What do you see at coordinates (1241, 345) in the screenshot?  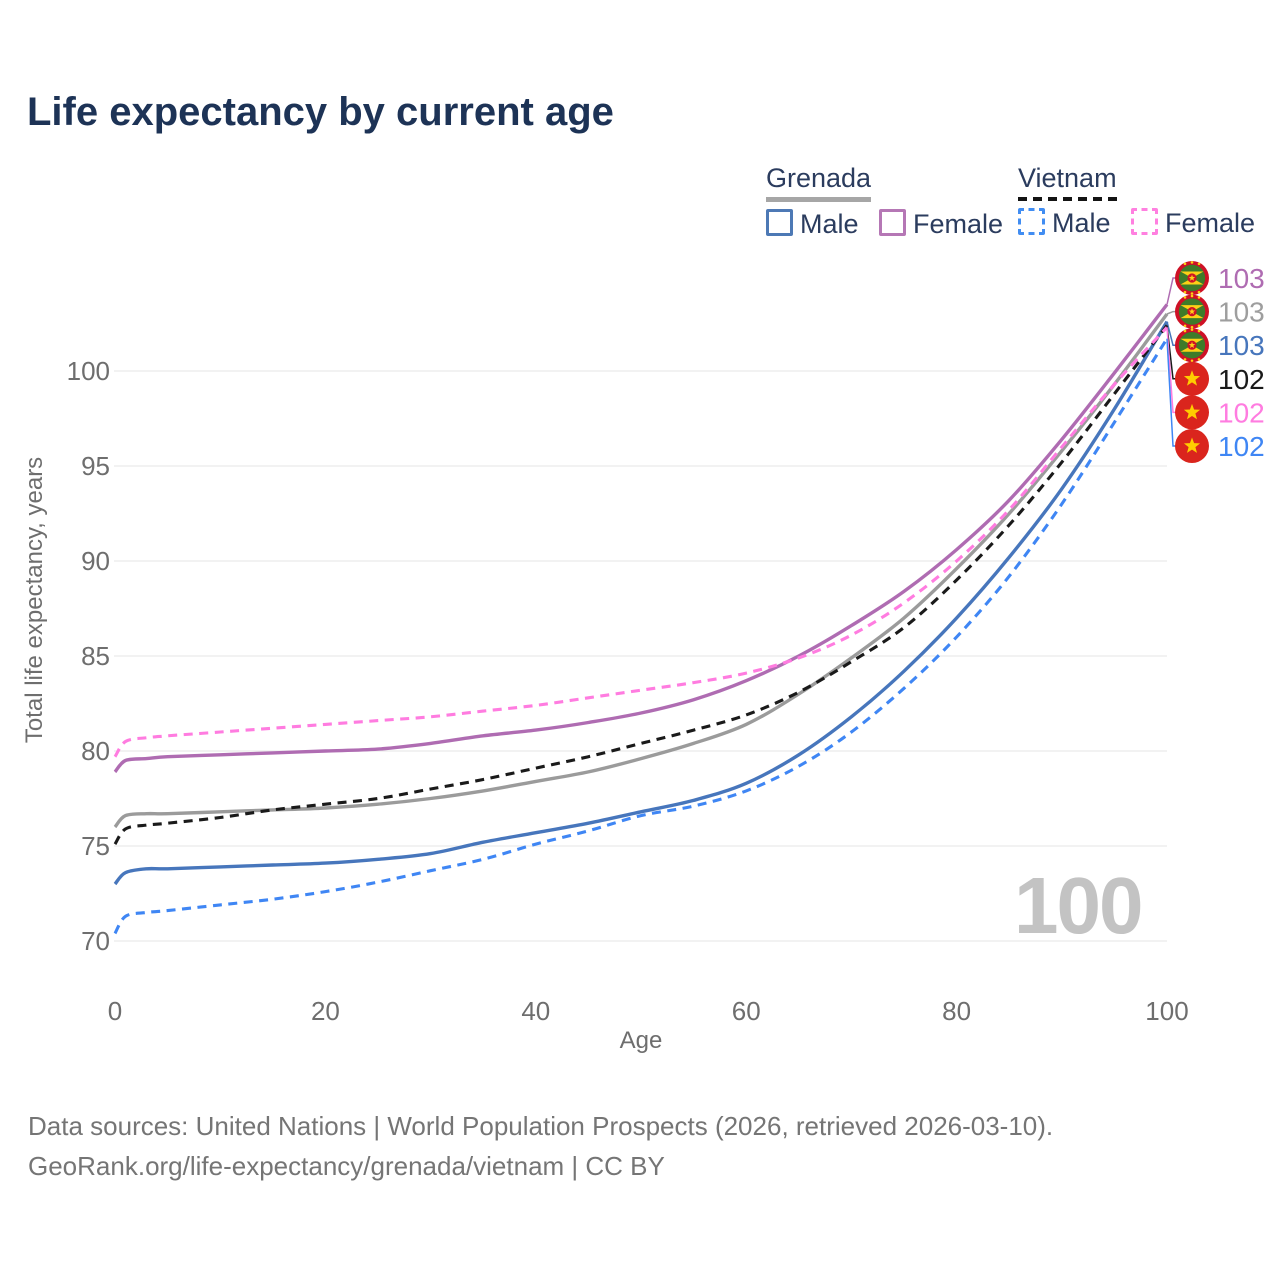 I see `end-label-grenada-male: 103` at bounding box center [1241, 345].